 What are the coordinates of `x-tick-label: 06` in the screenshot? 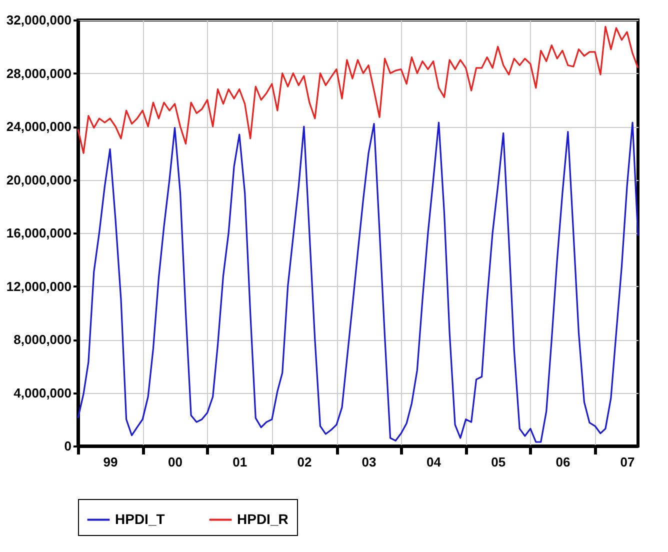 It's located at (563, 462).